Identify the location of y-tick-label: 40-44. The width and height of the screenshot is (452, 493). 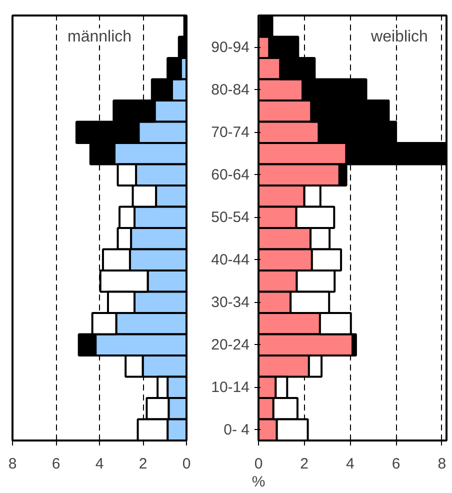
(230, 259).